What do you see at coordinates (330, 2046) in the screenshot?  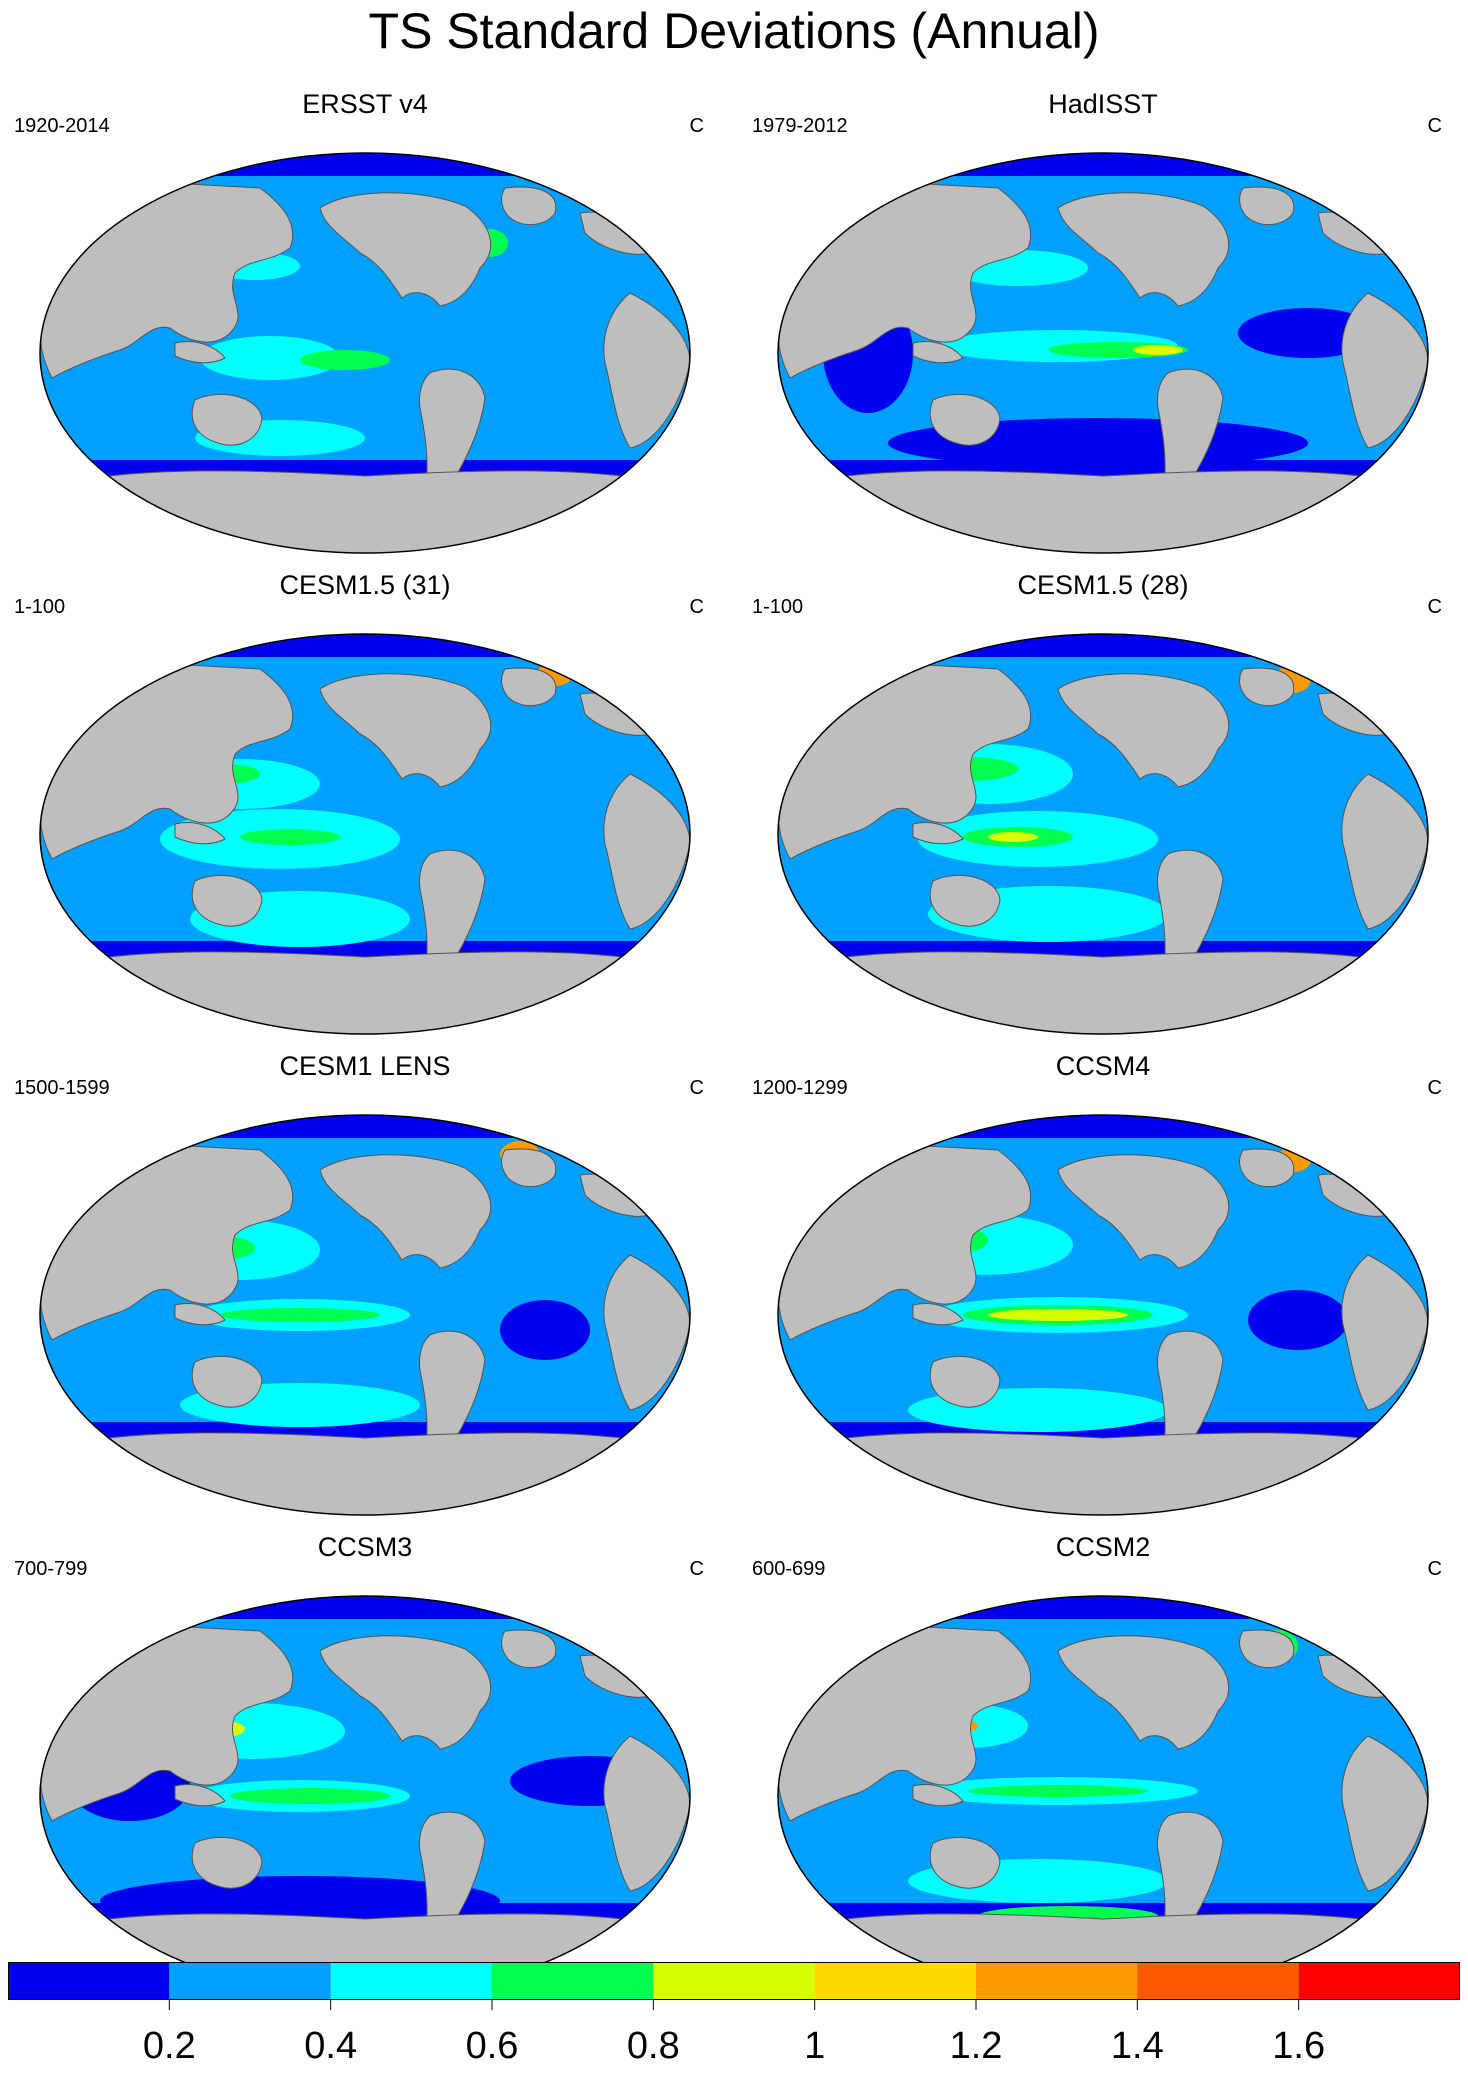 I see `colorbar-label: 0.4` at bounding box center [330, 2046].